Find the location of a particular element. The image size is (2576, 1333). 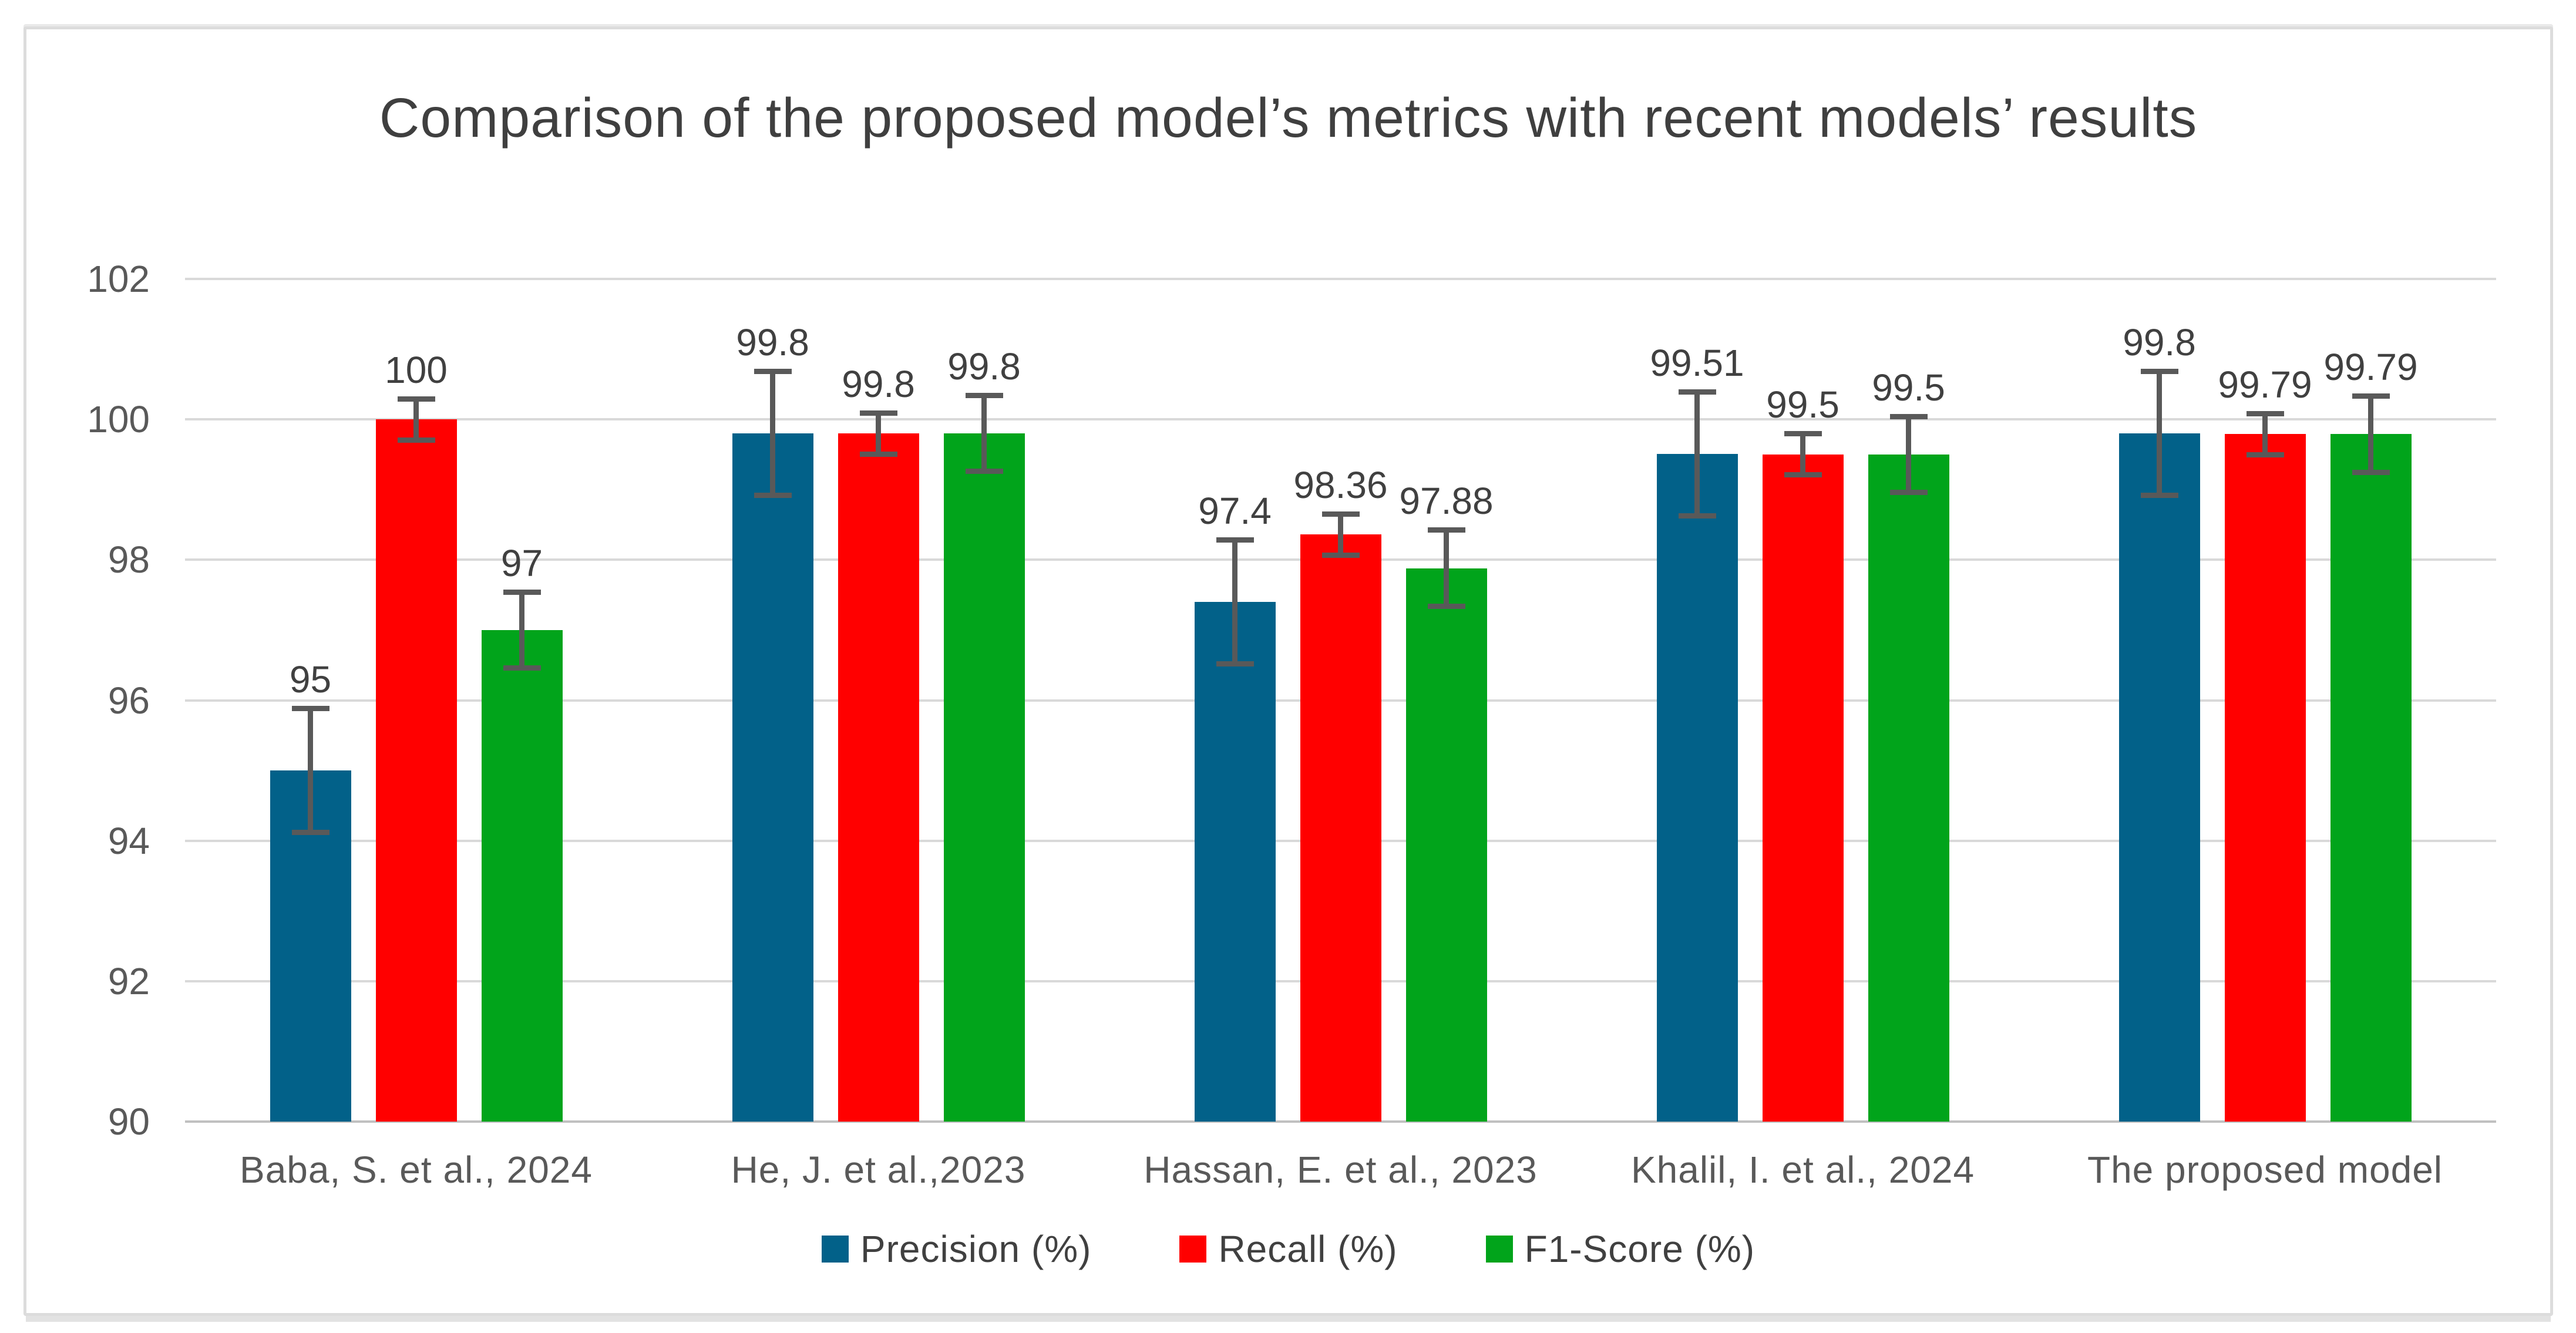

x-axis-line is located at coordinates (1341, 1121).